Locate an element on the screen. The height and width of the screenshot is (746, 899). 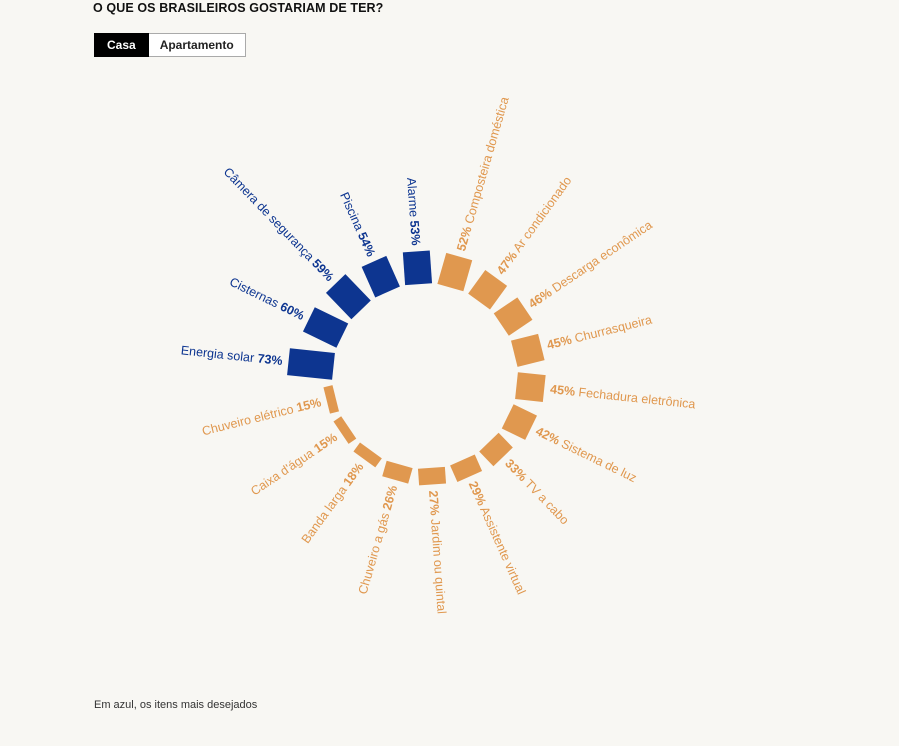
bar-fechadura-eletr-nica is located at coordinates (530, 387).